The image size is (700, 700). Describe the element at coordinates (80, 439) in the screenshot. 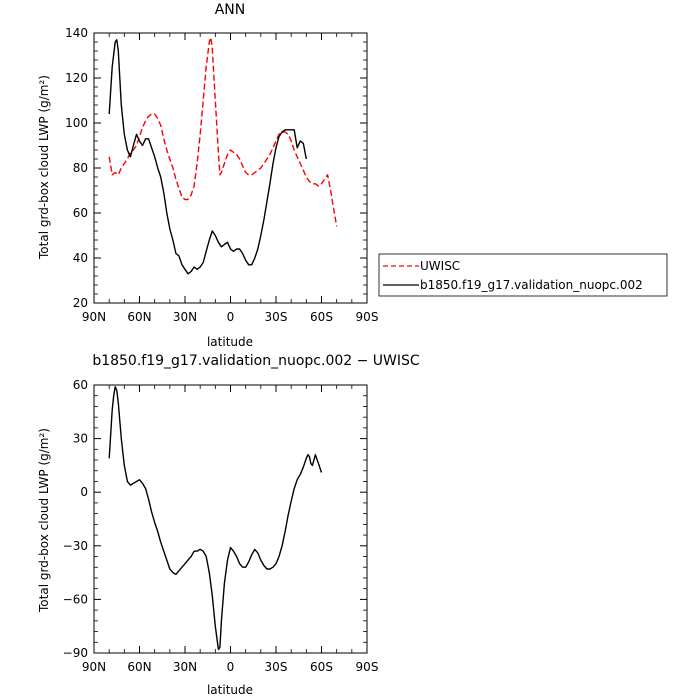

I see `bottom-y-tick-label: 30` at that location.